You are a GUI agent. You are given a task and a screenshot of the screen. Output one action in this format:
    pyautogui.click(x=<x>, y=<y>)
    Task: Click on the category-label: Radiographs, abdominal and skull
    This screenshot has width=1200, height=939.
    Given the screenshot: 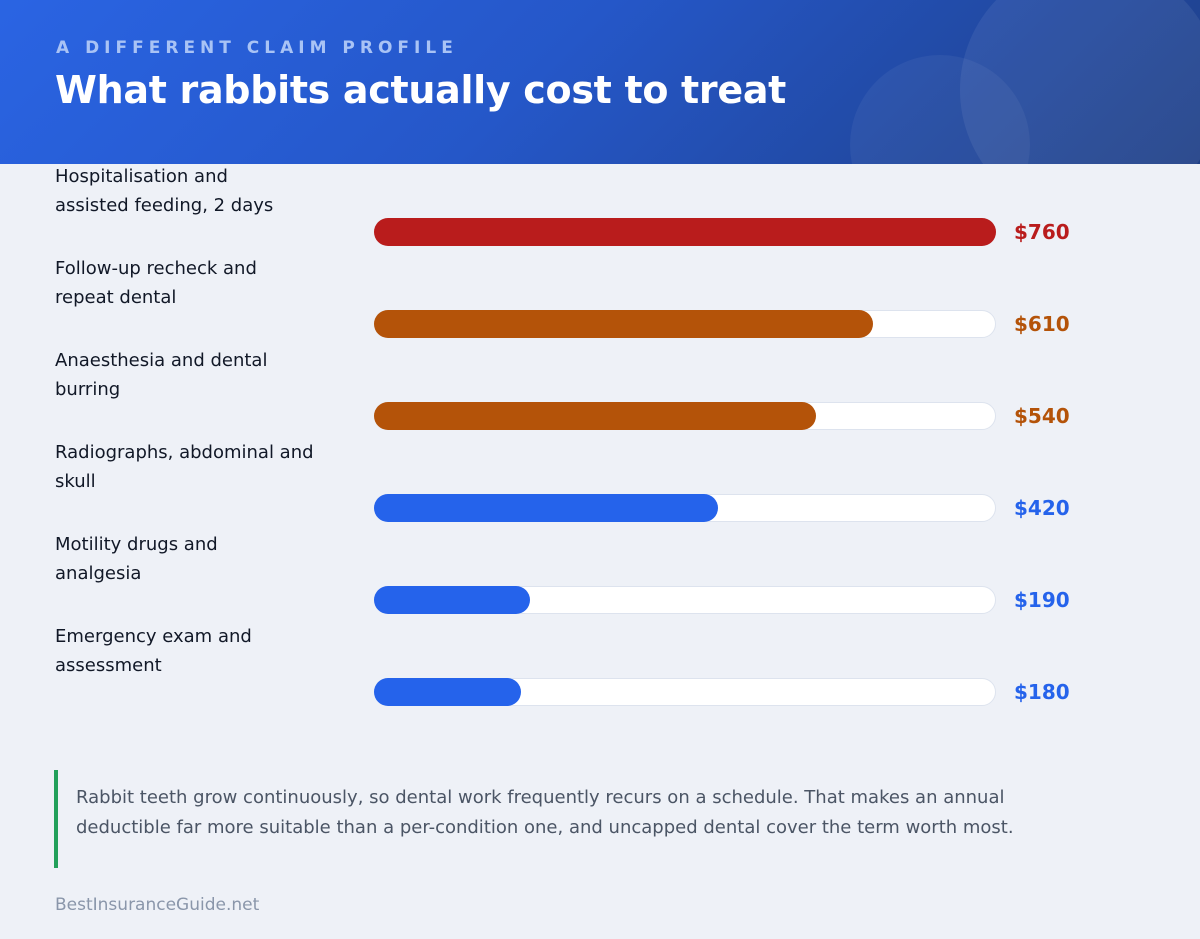 What is the action you would take?
    pyautogui.click(x=184, y=467)
    